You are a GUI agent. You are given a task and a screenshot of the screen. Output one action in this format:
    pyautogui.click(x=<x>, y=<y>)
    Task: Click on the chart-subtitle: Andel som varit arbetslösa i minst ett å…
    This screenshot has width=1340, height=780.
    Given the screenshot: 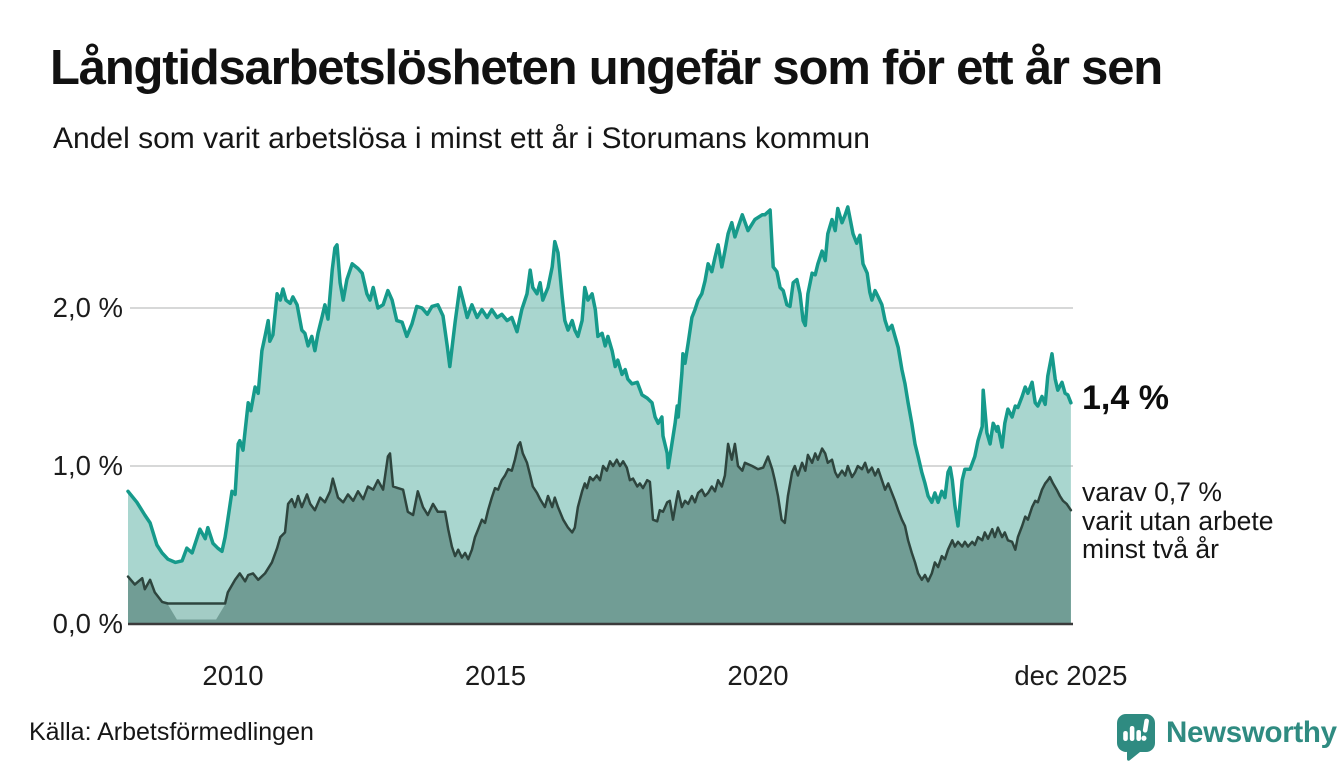 What is the action you would take?
    pyautogui.click(x=461, y=138)
    